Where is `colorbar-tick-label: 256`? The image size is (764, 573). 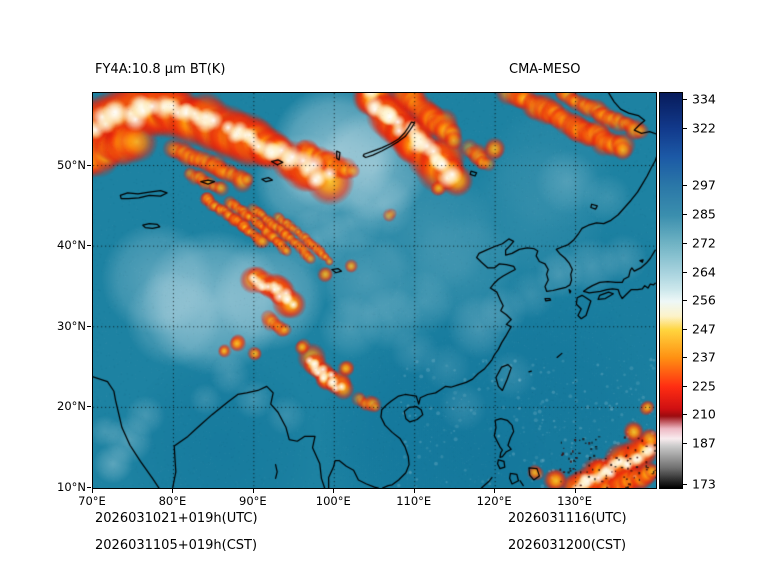
colorbar-tick-label: 256 is located at coordinates (704, 300).